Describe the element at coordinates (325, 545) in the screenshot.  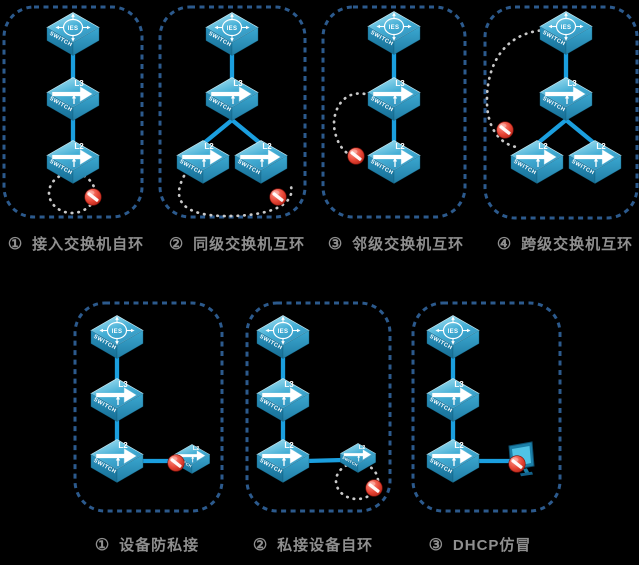
I see `caption-text: 私接设备自环` at that location.